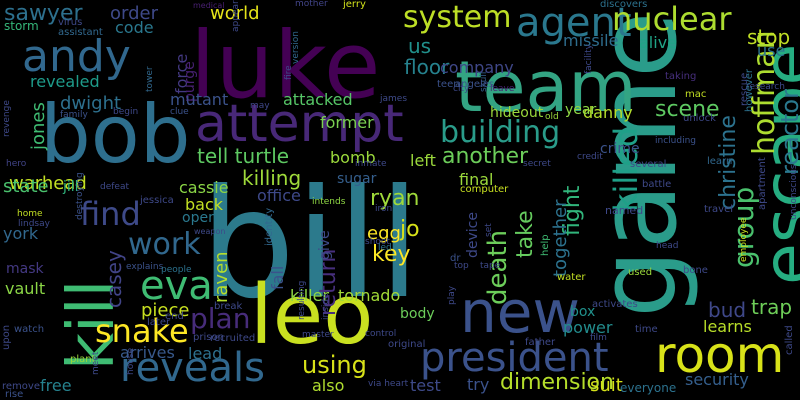 The height and width of the screenshot is (400, 800). I want to click on word-identity: identity, so click(269, 226).